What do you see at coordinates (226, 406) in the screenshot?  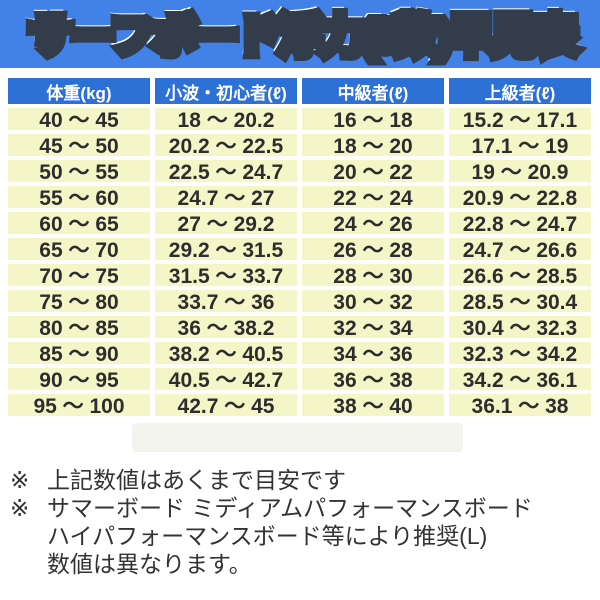 I see `table-cell: 42.7 〜 45` at bounding box center [226, 406].